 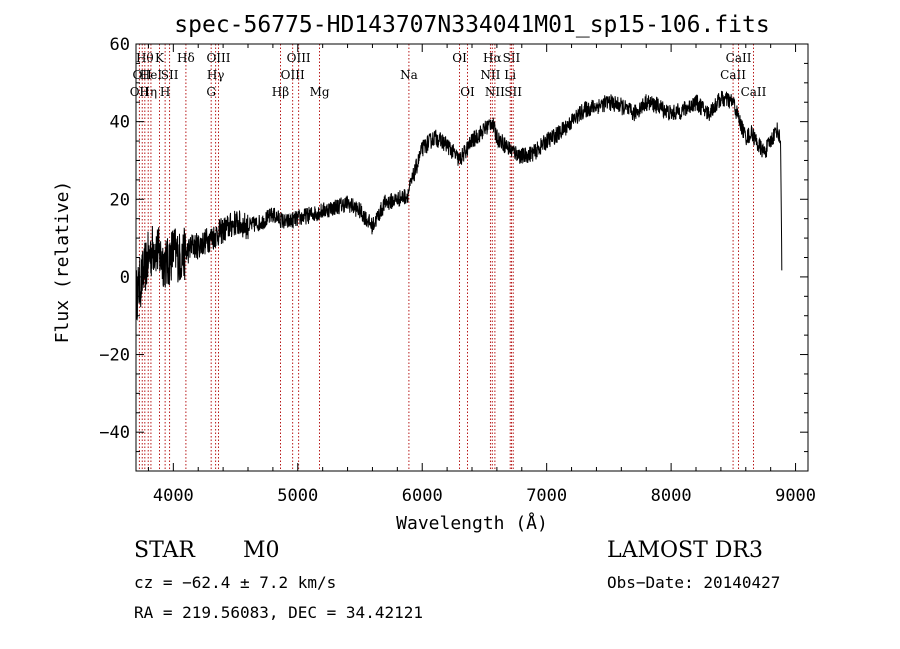 I want to click on x-tick-label: 7000, so click(x=546, y=496).